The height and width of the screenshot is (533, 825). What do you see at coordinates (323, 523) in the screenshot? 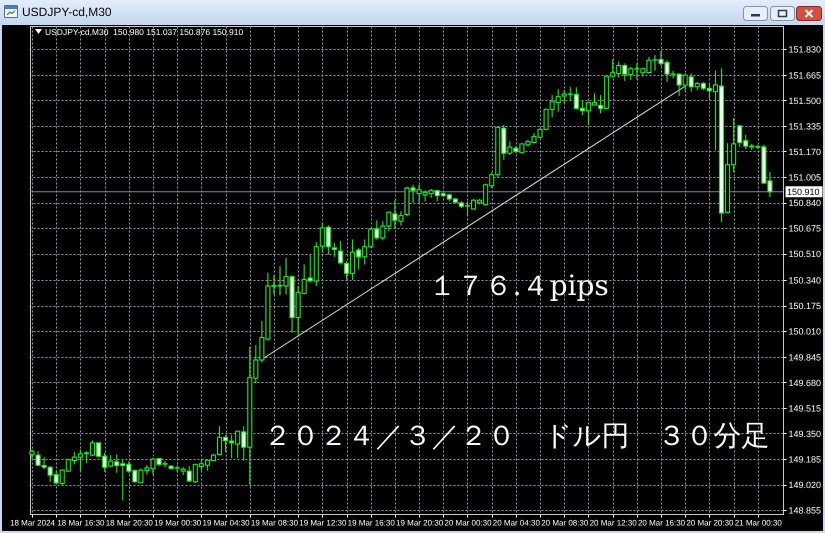
I see `x-tick-label: 19 Mar 12:30` at bounding box center [323, 523].